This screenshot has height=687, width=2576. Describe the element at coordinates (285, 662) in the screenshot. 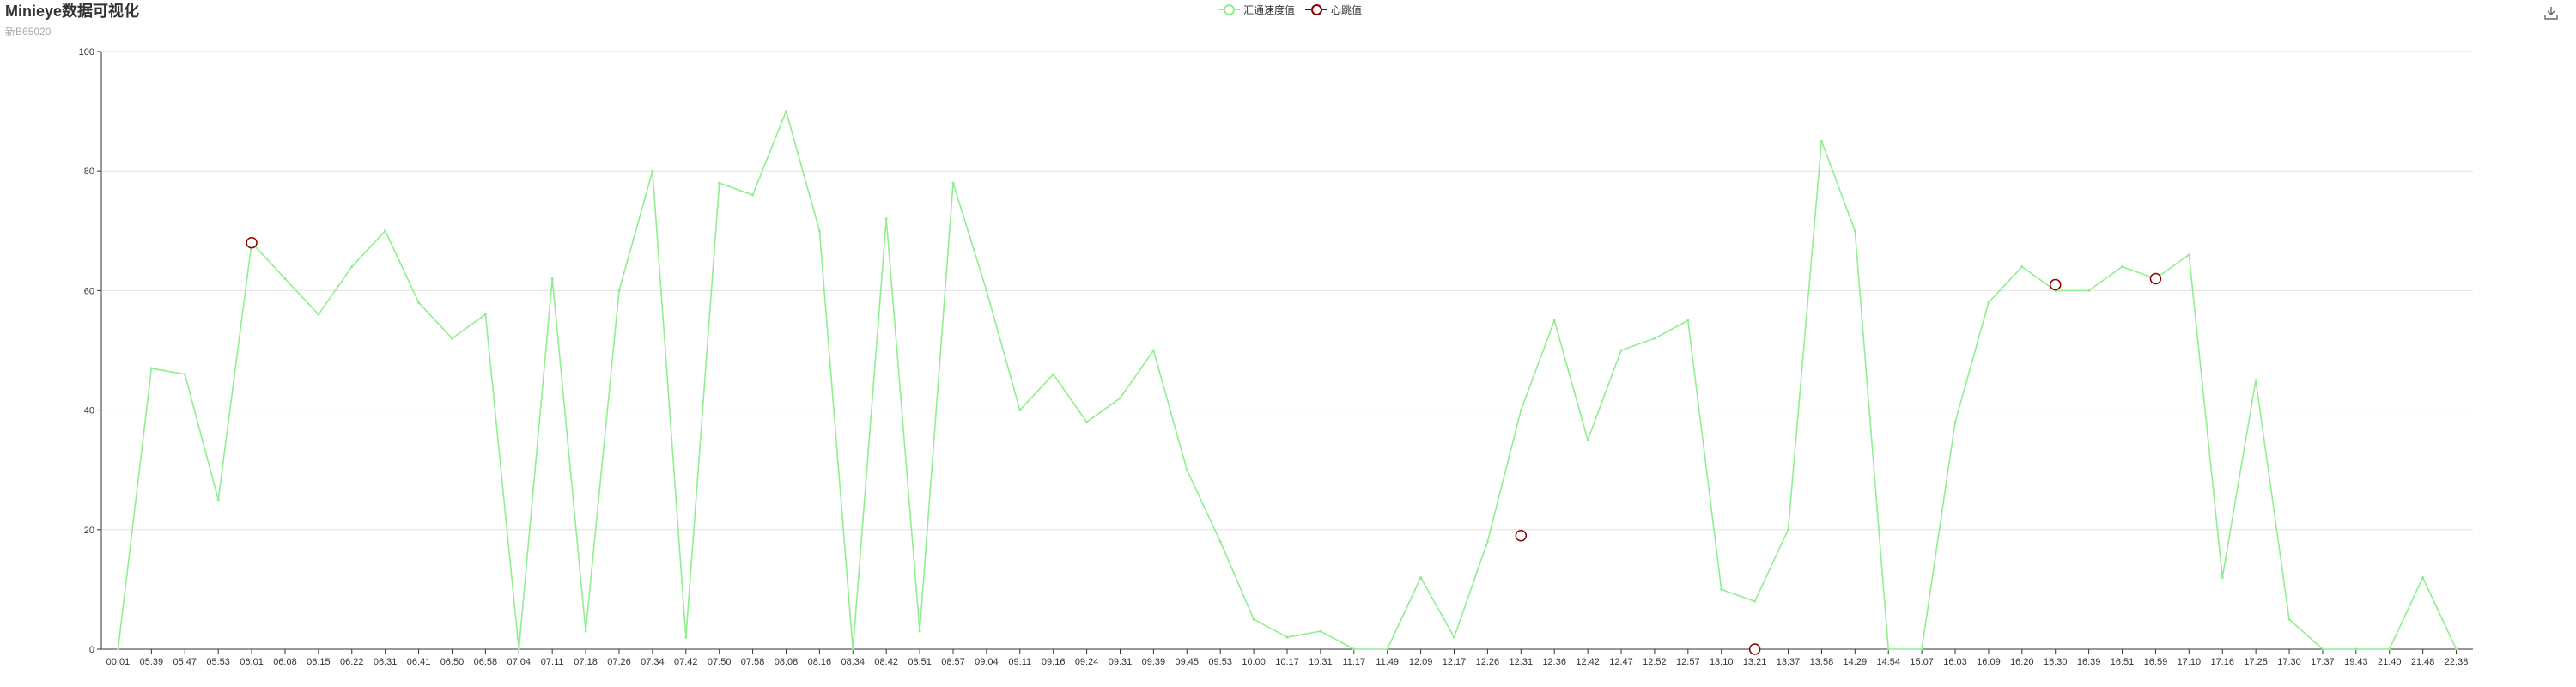

I see `x-tick-label: 06:08` at that location.